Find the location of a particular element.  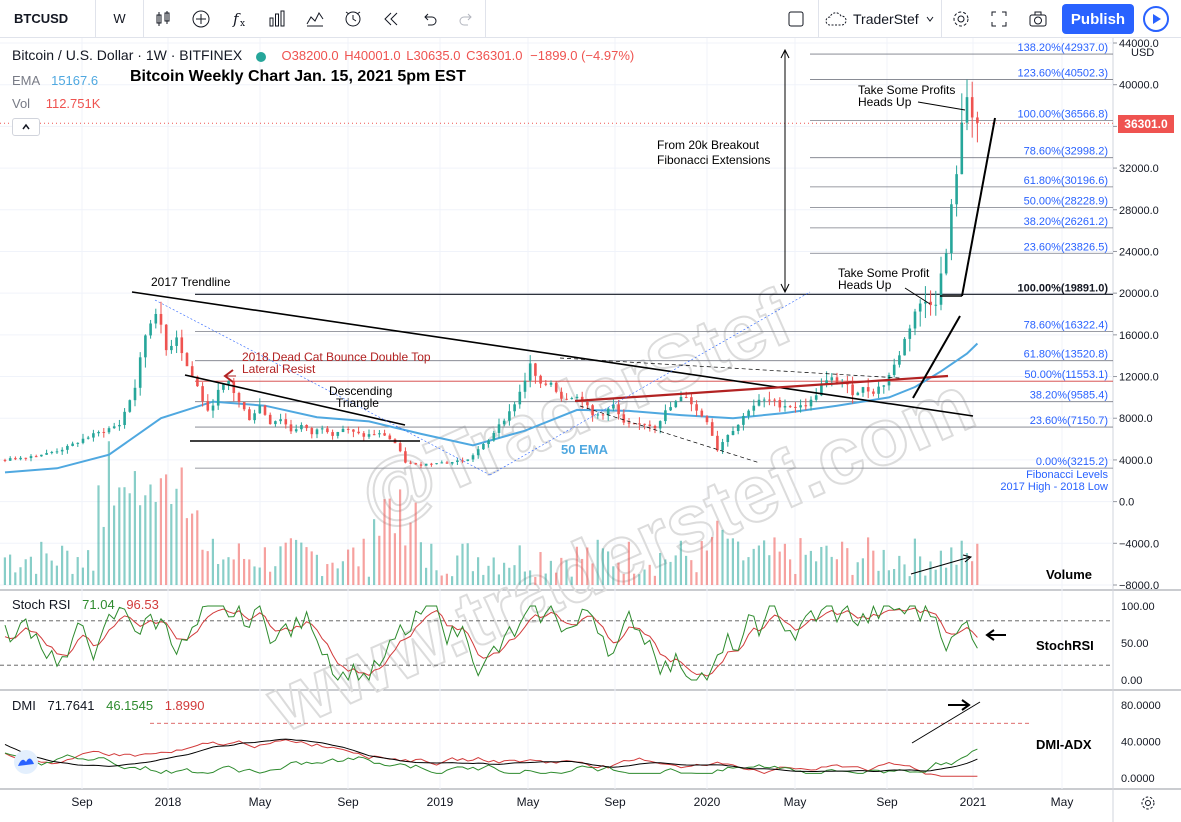

stochrsi-k: 71.04 is located at coordinates (98, 604).